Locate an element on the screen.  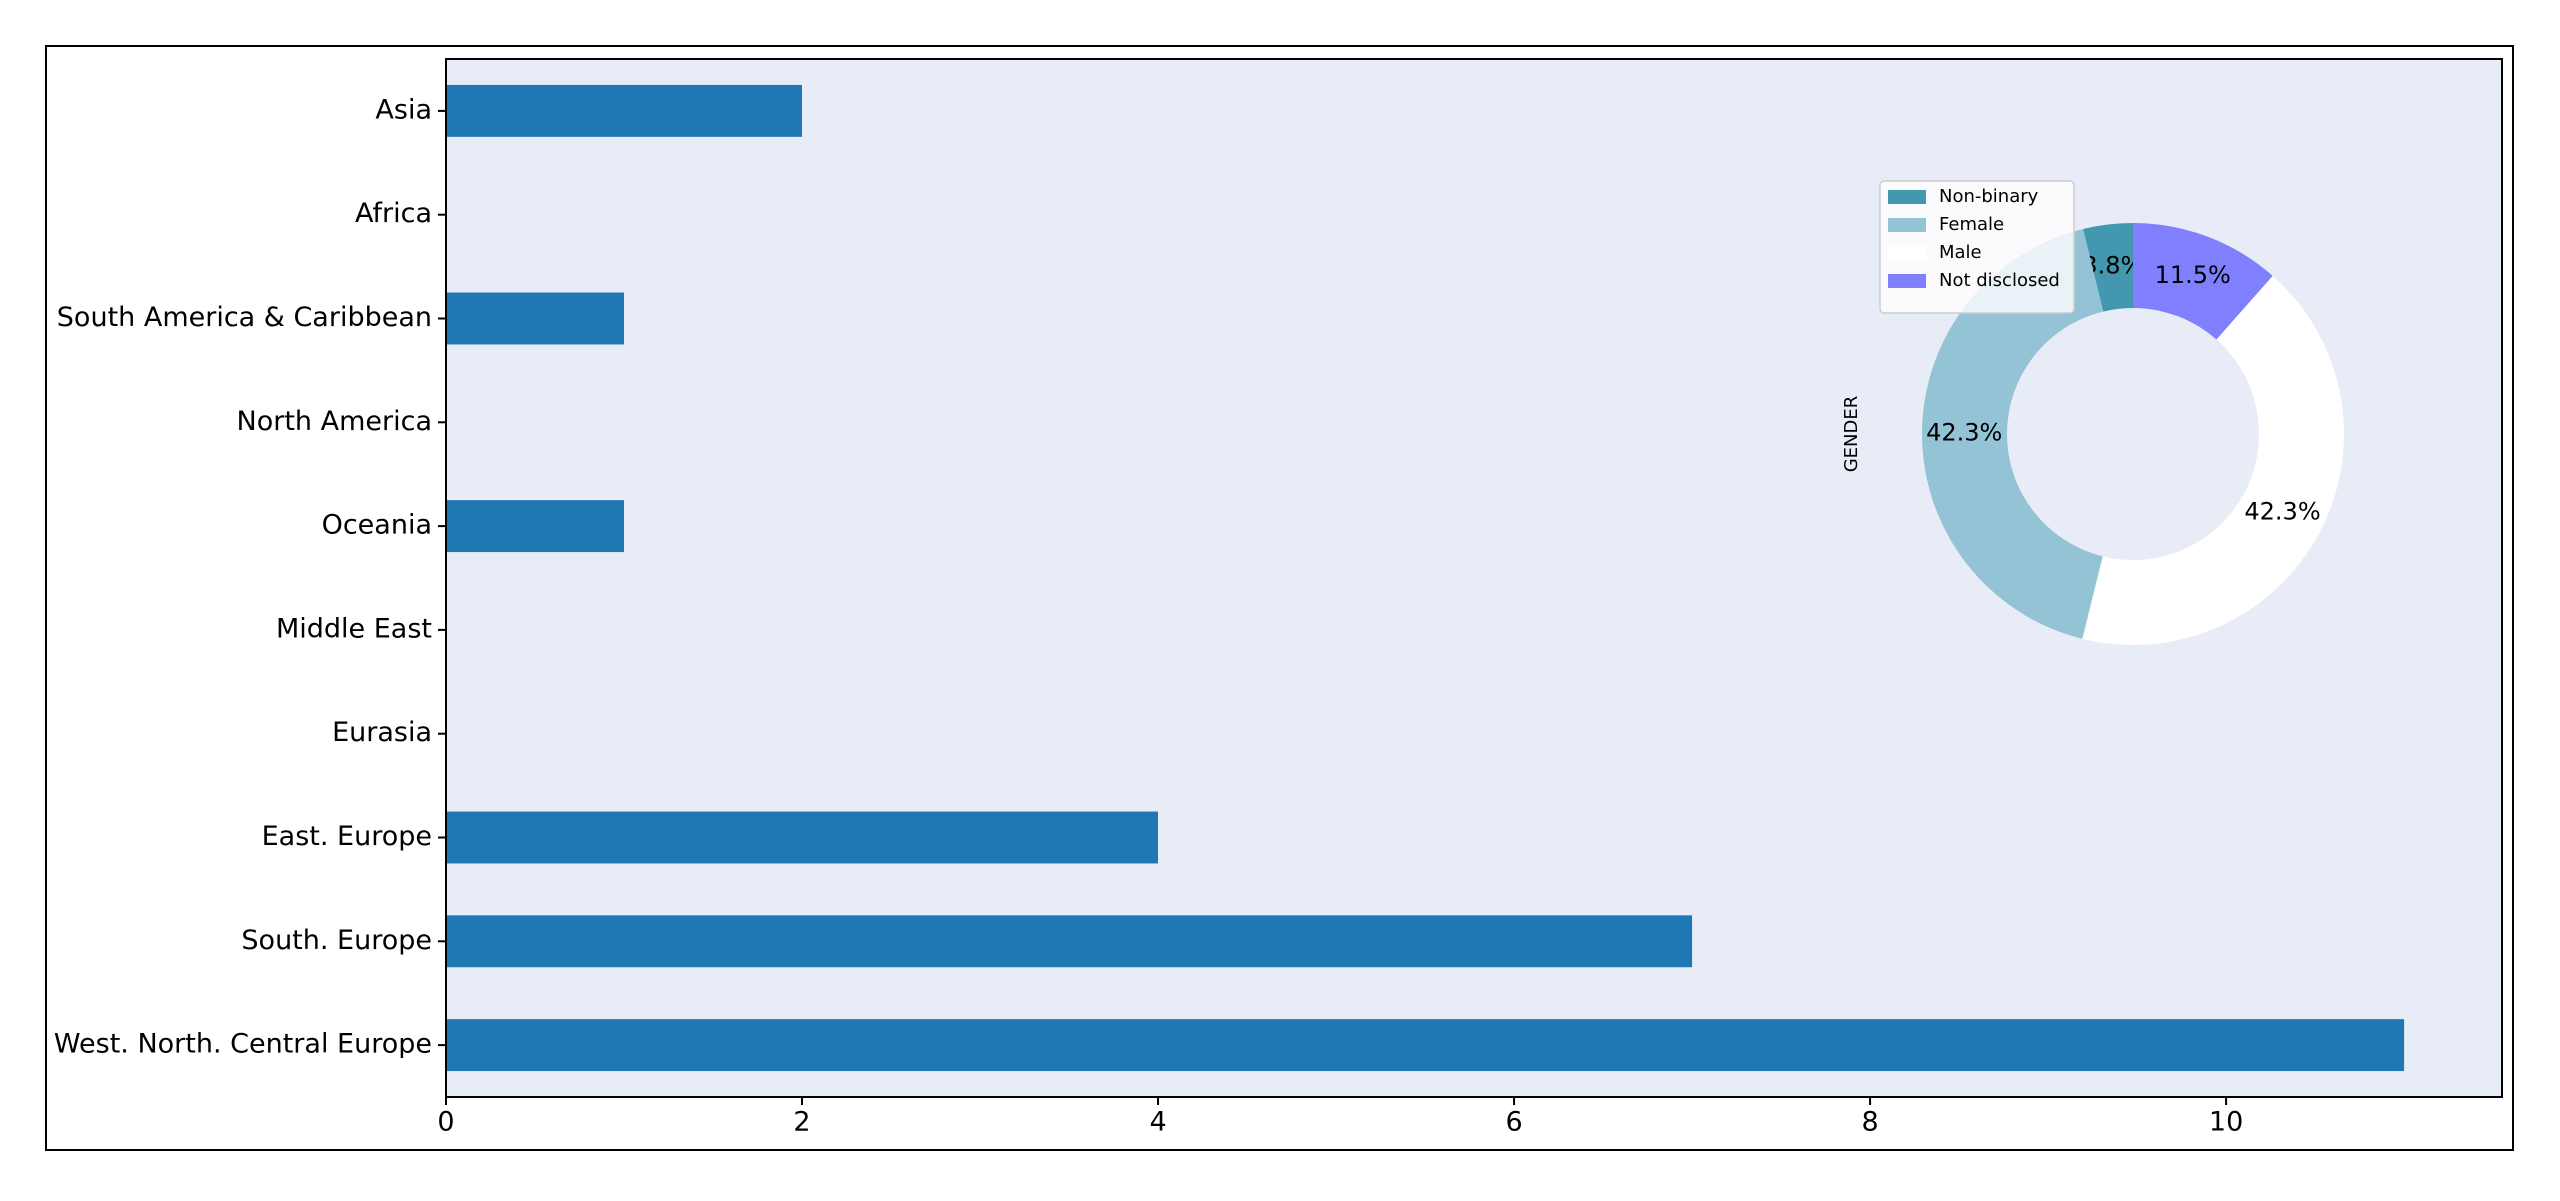
x-tick-label: 4 is located at coordinates (1157, 1122).